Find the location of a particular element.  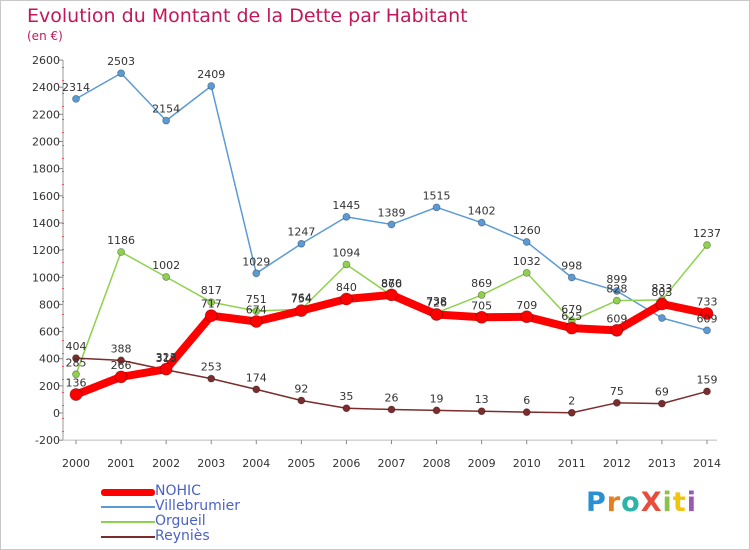

data-label-nohic: 870 is located at coordinates (391, 283).